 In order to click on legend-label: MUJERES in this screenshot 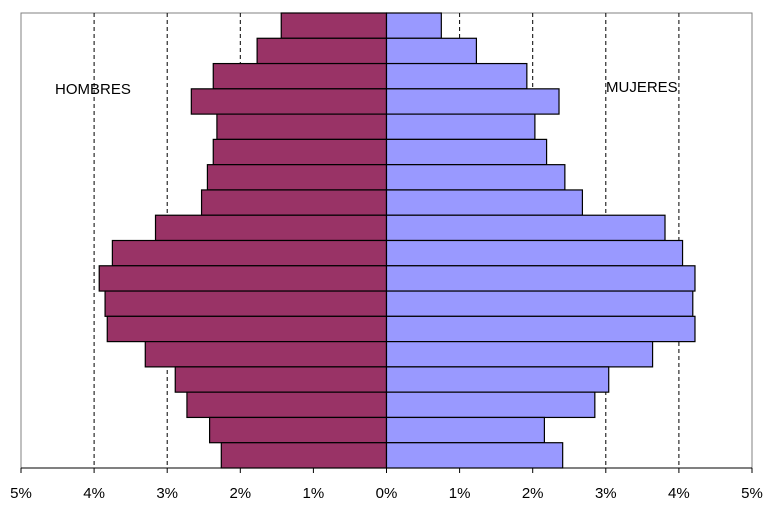, I will do `click(642, 87)`.